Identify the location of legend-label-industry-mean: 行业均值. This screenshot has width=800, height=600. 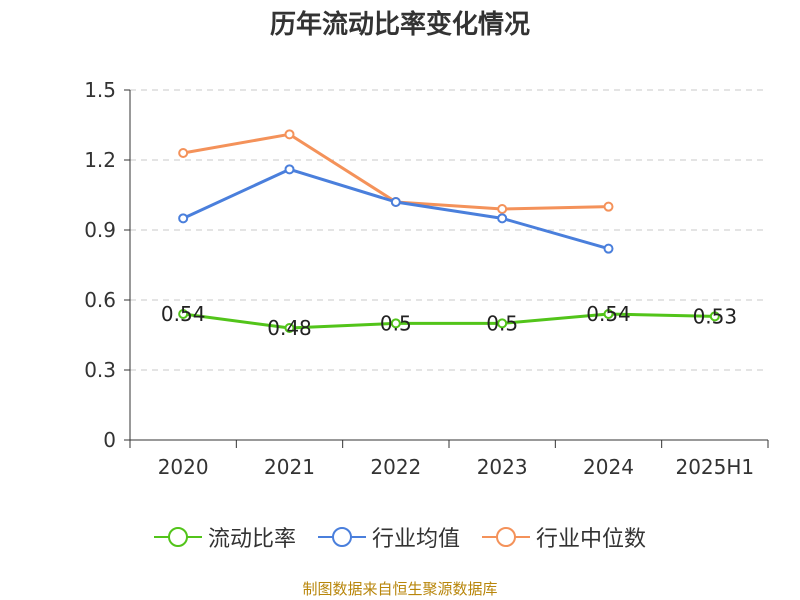
(415, 539).